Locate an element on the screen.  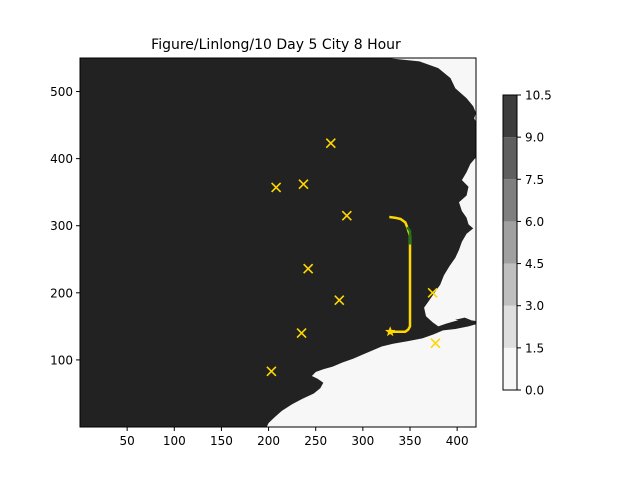
x-tick-label-400: 400 is located at coordinates (457, 441).